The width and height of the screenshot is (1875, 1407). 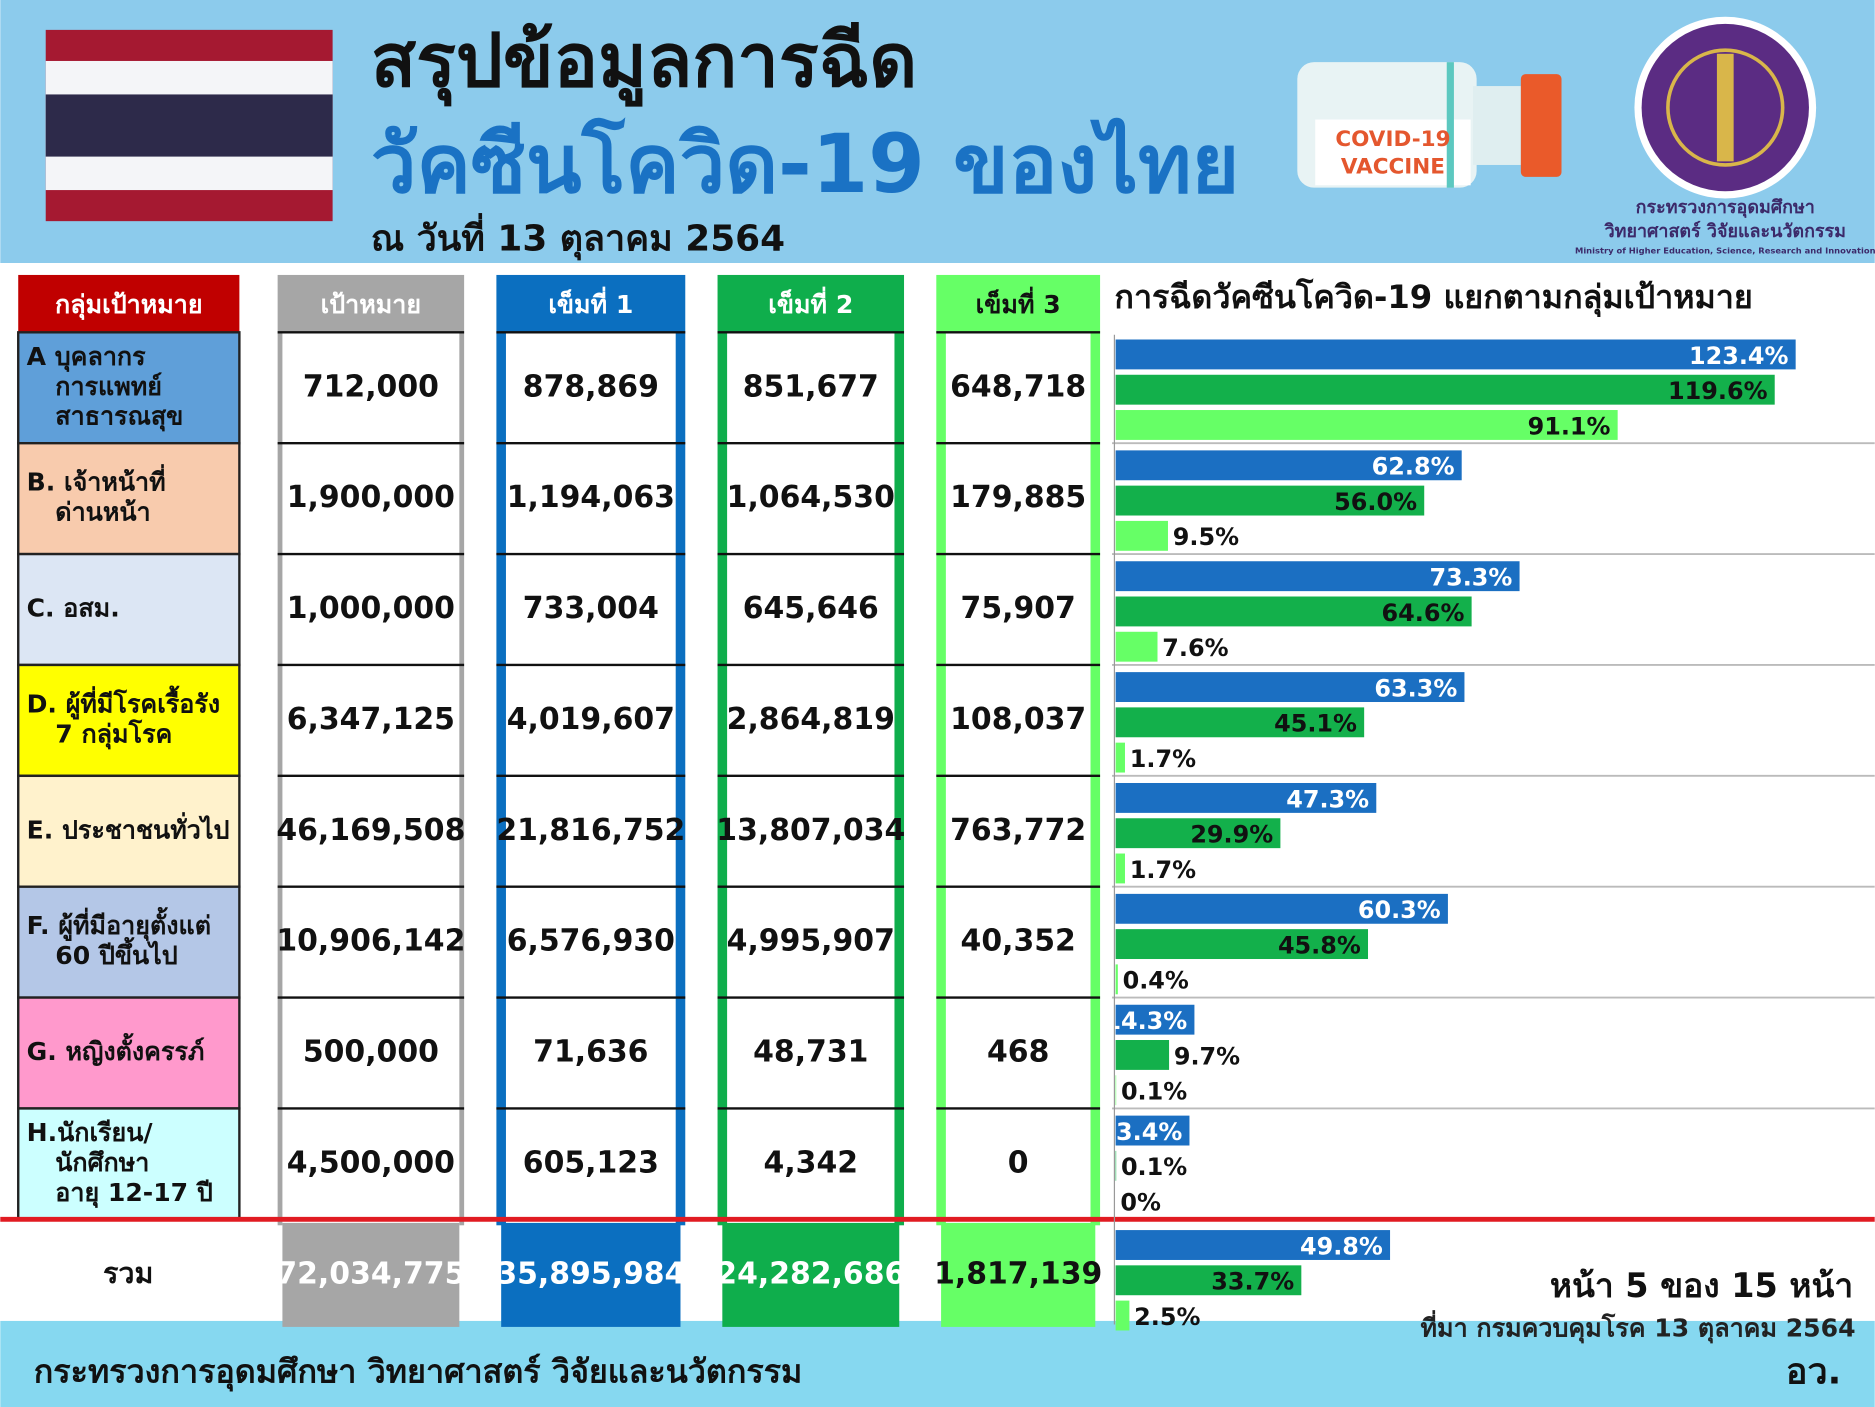 I want to click on group-label: 7 กลุ่มโรค, so click(x=113, y=734).